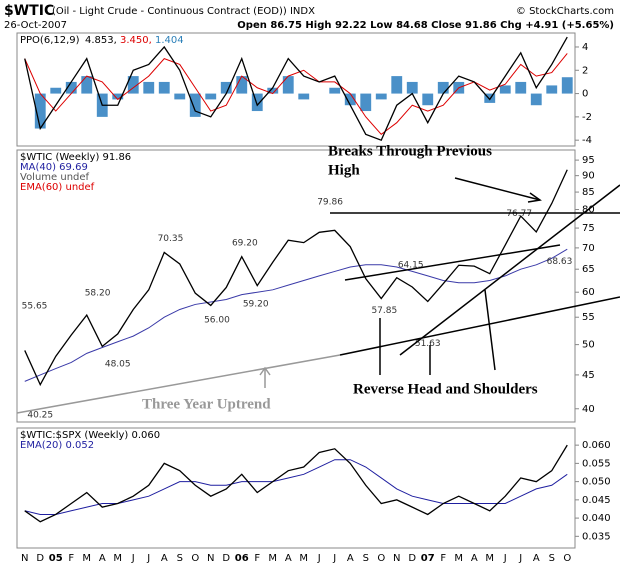  What do you see at coordinates (452, 262) in the screenshot?
I see `neckline` at bounding box center [452, 262].